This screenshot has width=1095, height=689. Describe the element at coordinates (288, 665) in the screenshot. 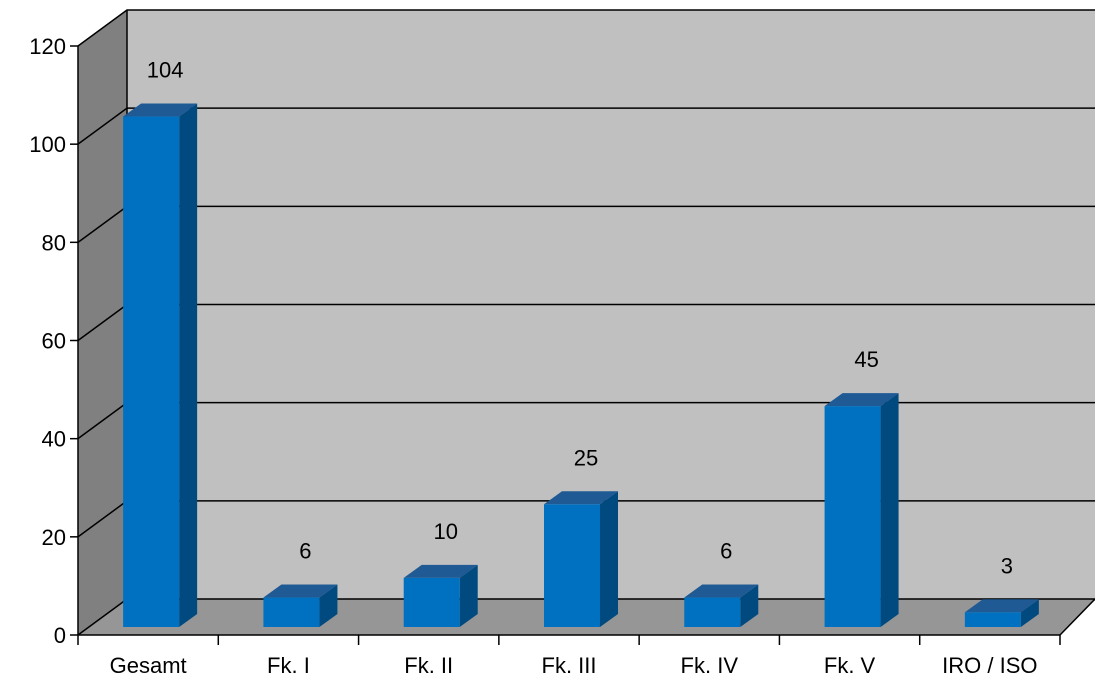

I see `x-category-label: Fk. I` at that location.